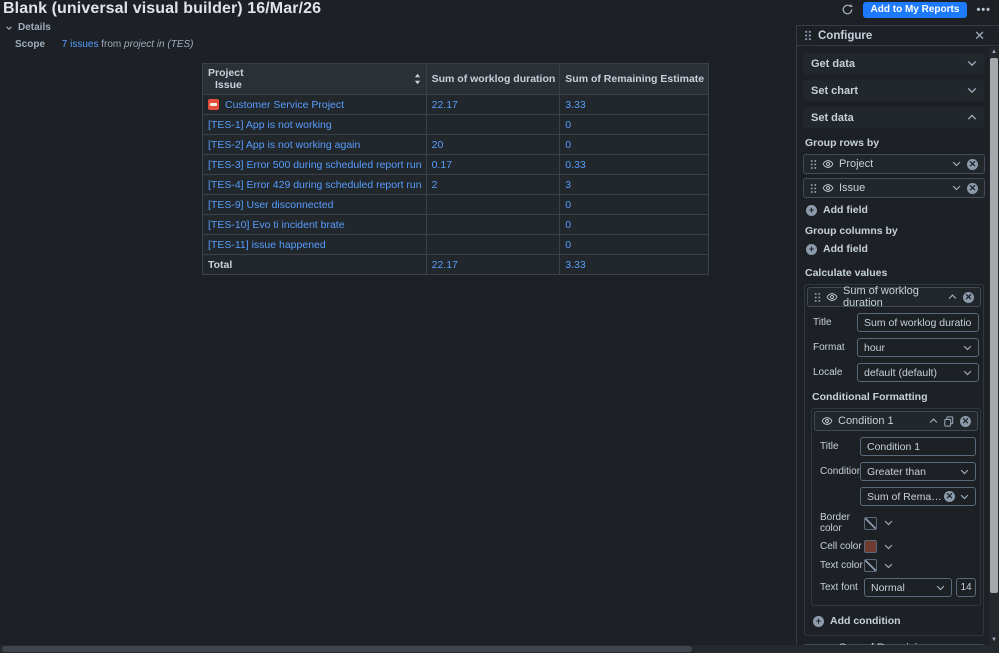 This screenshot has height=653, width=999. Describe the element at coordinates (918, 471) in the screenshot. I see `condition-operator-select: Greater than` at that location.